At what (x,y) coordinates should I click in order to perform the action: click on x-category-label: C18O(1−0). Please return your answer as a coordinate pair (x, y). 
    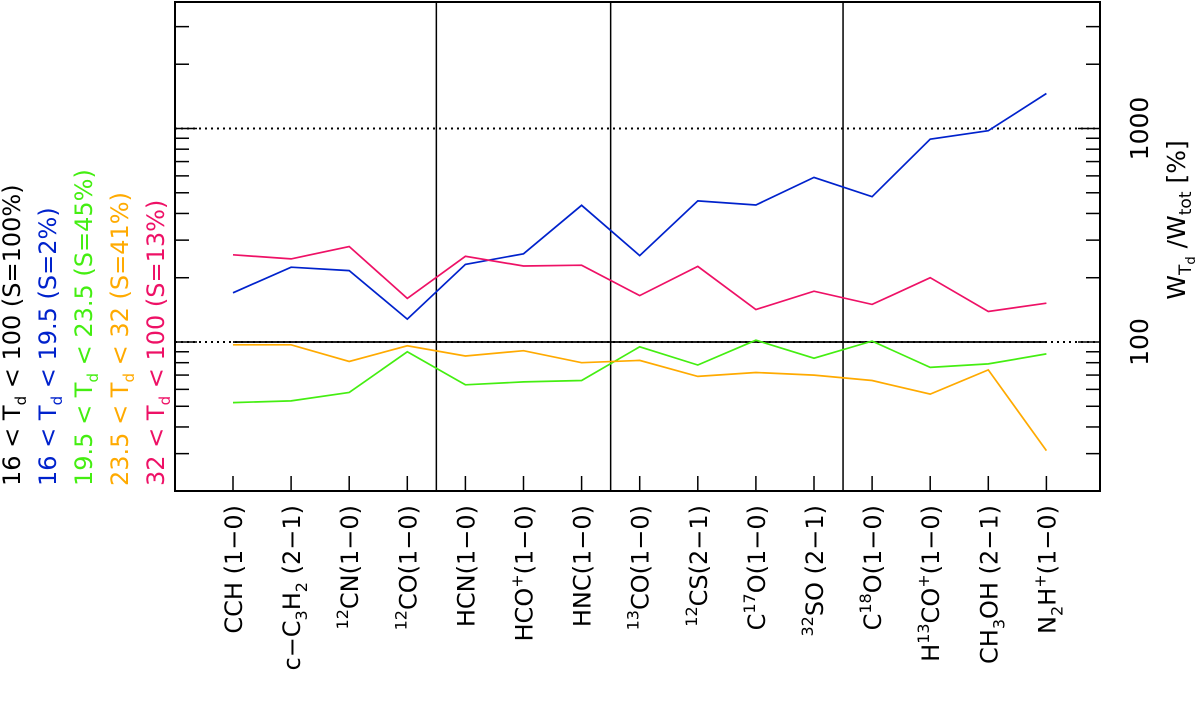
    Looking at the image, I should click on (871, 567).